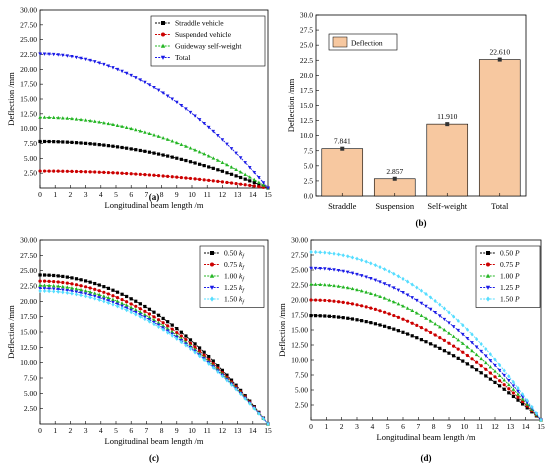 Image resolution: width=550 pixels, height=468 pixels. Describe the element at coordinates (526, 426) in the screenshot. I see `x-tick-label: 14` at that location.